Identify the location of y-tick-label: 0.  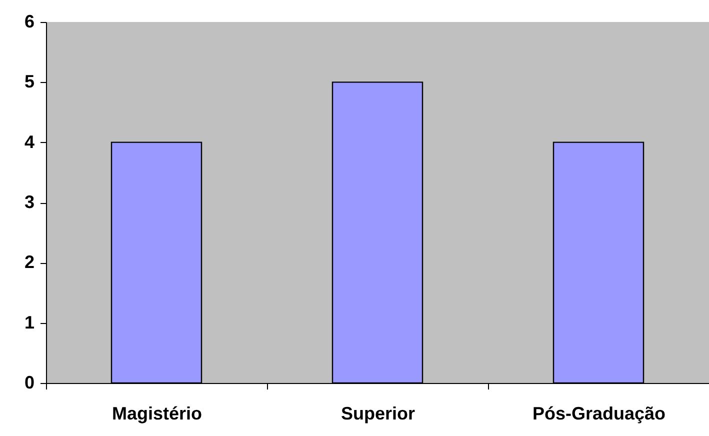
(29, 382).